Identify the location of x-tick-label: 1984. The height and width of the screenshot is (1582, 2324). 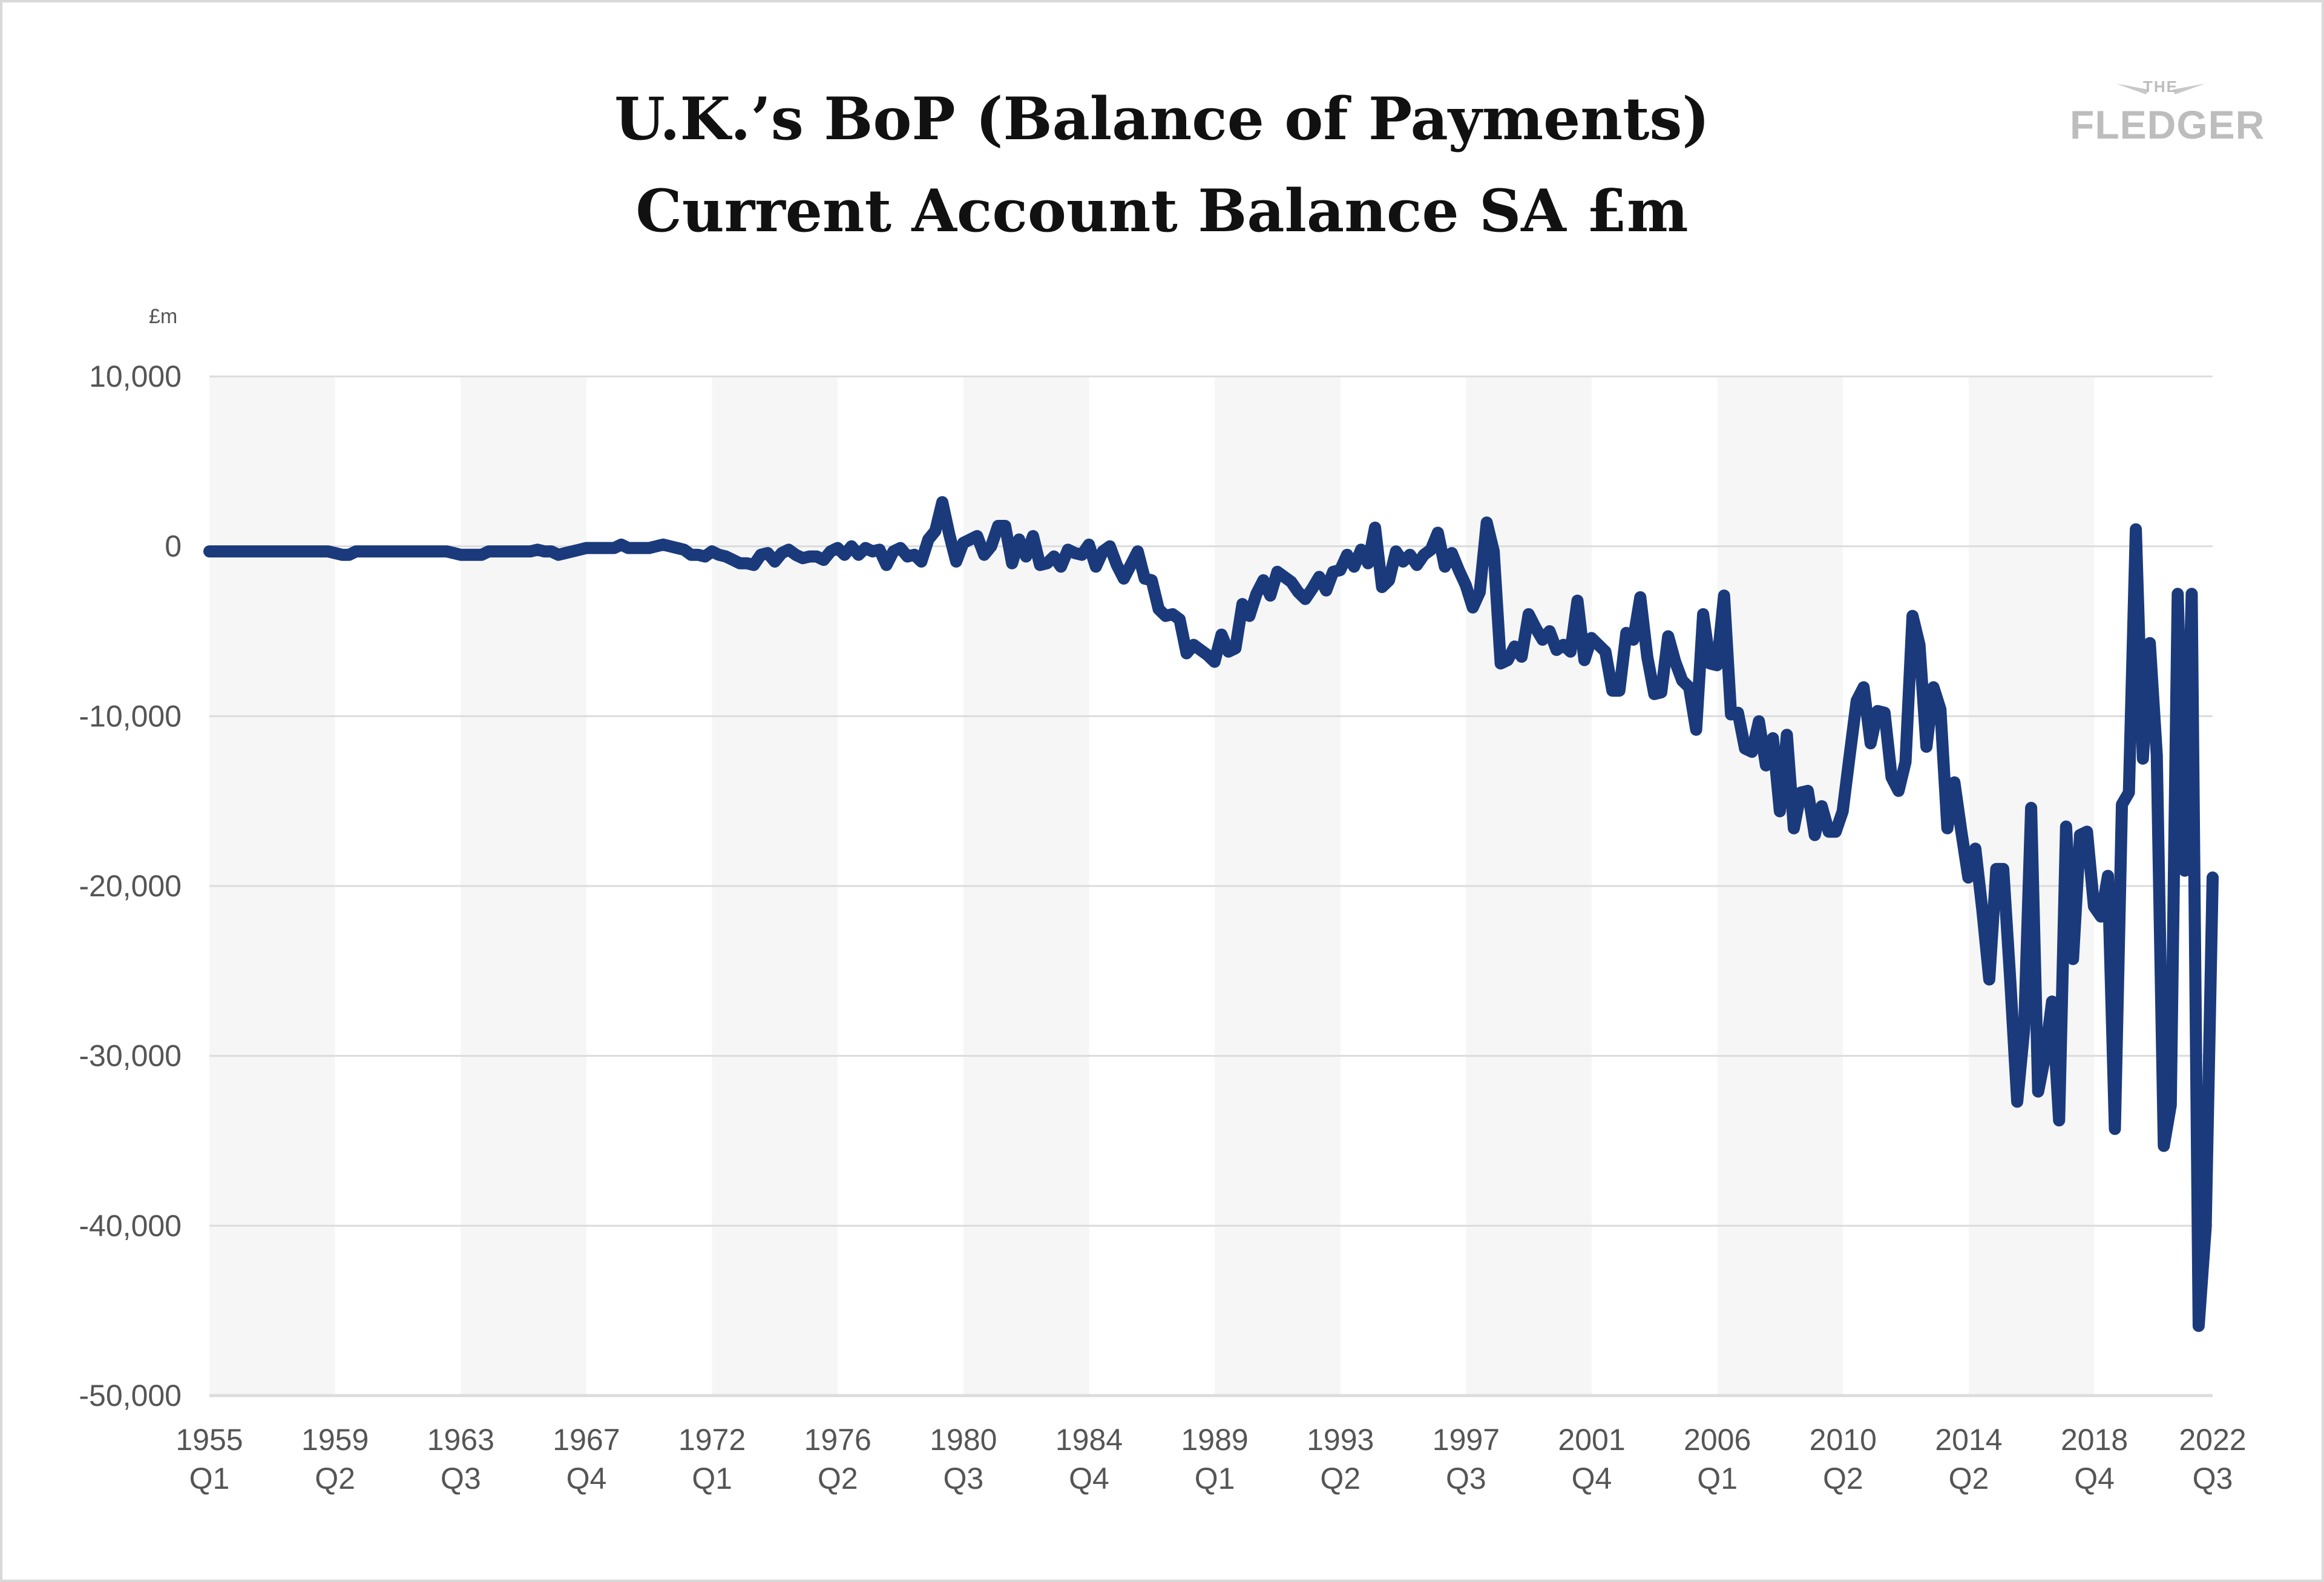
(1089, 1440).